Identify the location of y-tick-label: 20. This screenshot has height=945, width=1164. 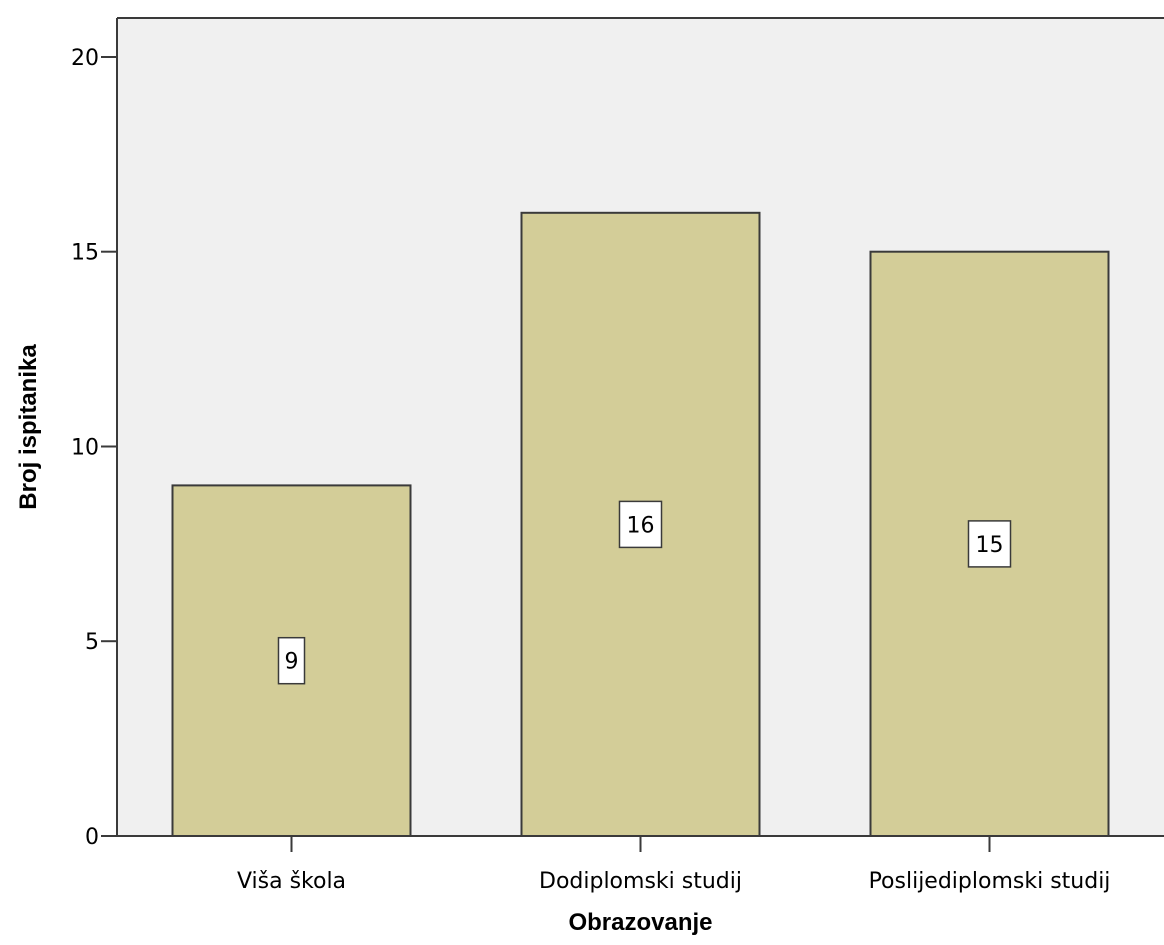
(85, 58).